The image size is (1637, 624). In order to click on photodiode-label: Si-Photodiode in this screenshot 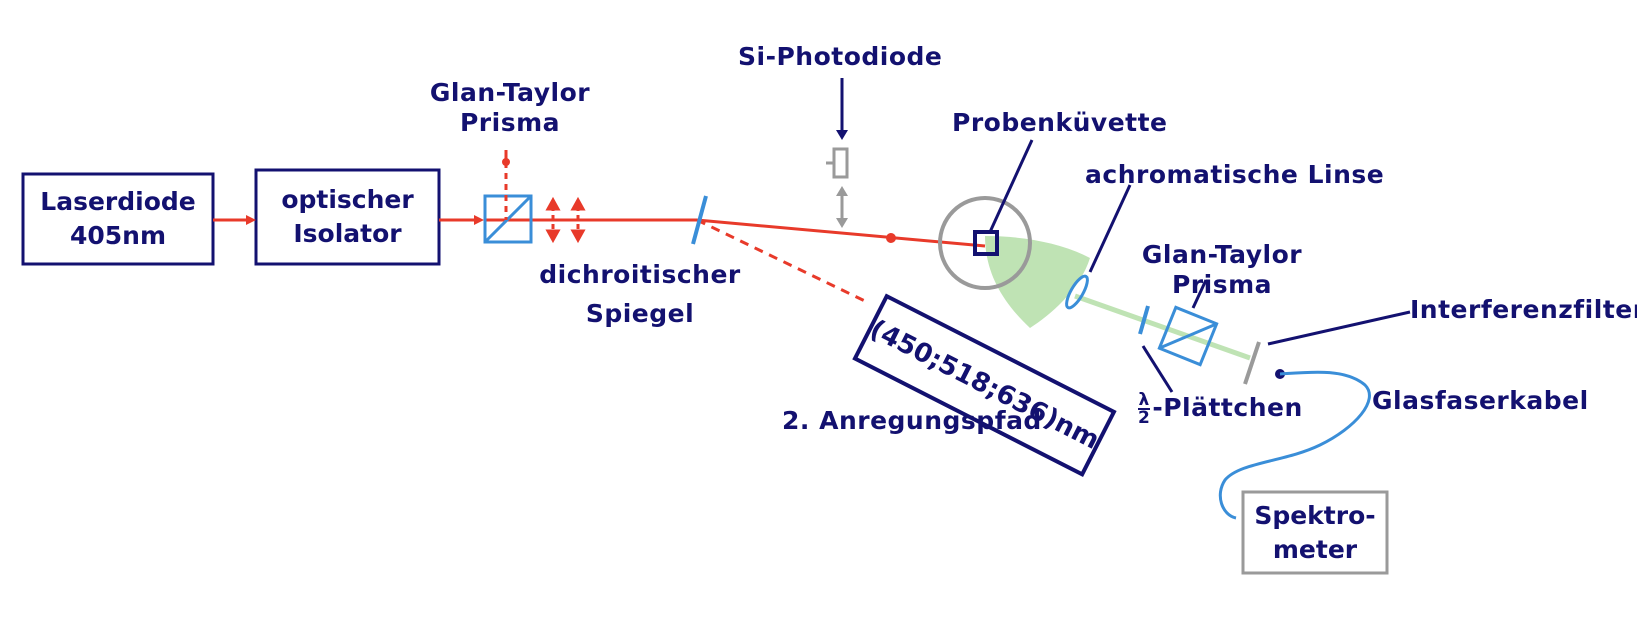, I will do `click(840, 56)`.